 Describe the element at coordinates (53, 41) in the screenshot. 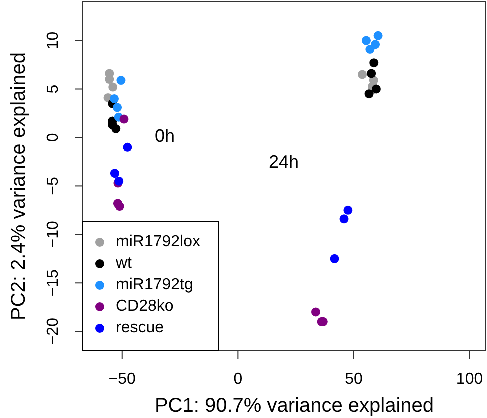

I see `y-tick-label: 10` at that location.